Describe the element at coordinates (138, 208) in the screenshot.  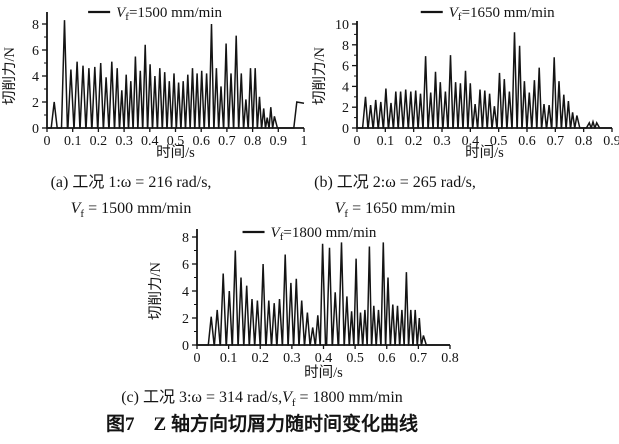
I see `caption-a-value: = 1500 mm/min` at that location.